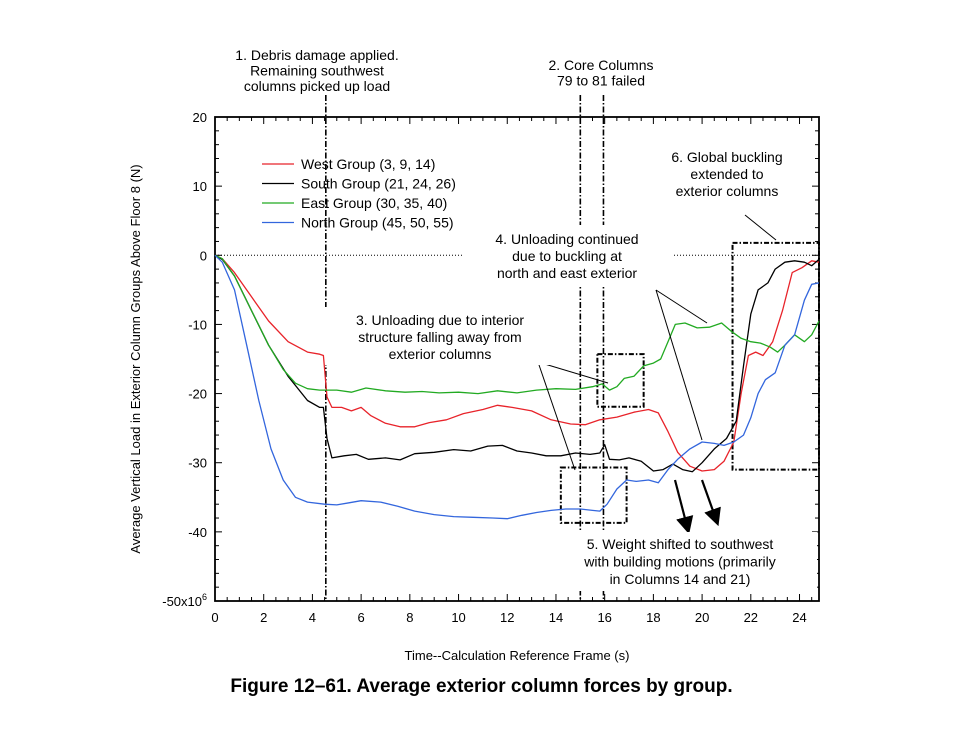 The image size is (963, 740). I want to click on x-tick-label: 10, so click(458, 617).